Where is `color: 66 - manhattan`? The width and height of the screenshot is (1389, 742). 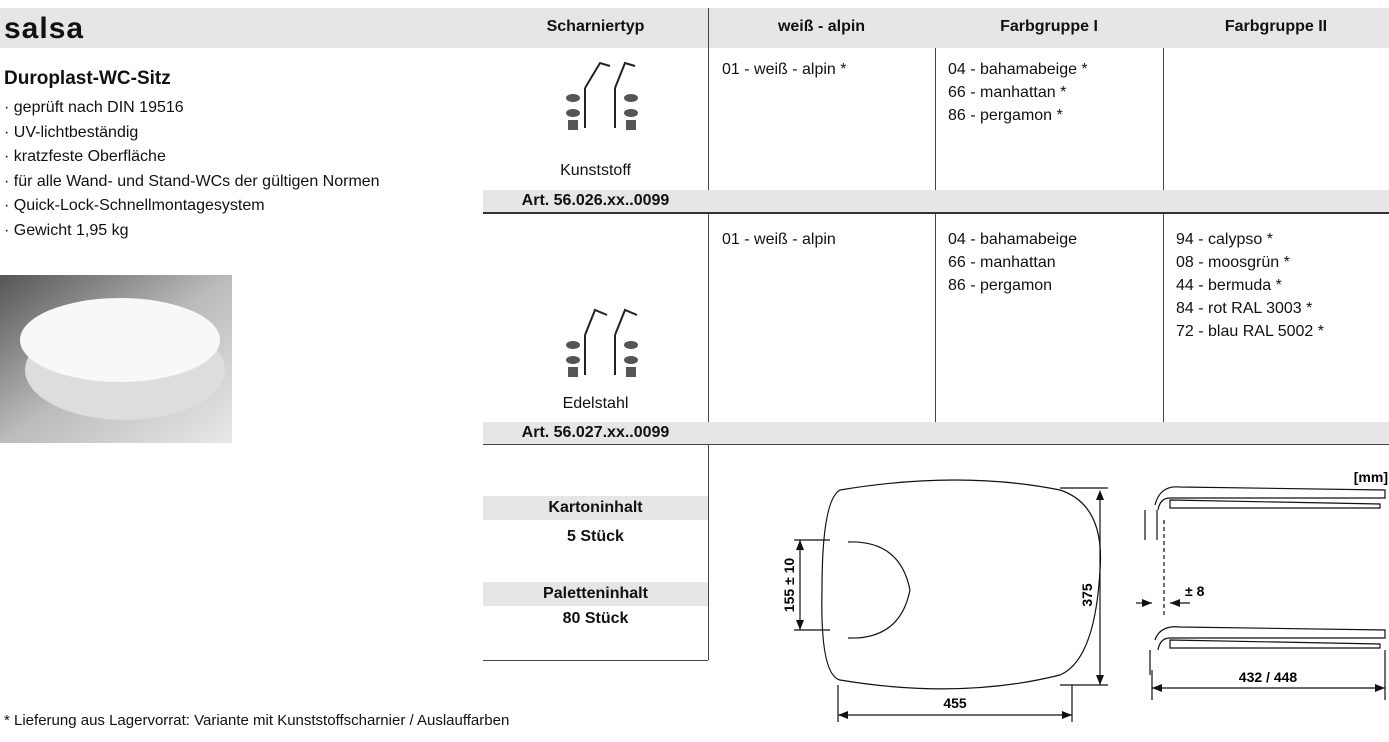
color: 66 - manhattan is located at coordinates (1002, 262).